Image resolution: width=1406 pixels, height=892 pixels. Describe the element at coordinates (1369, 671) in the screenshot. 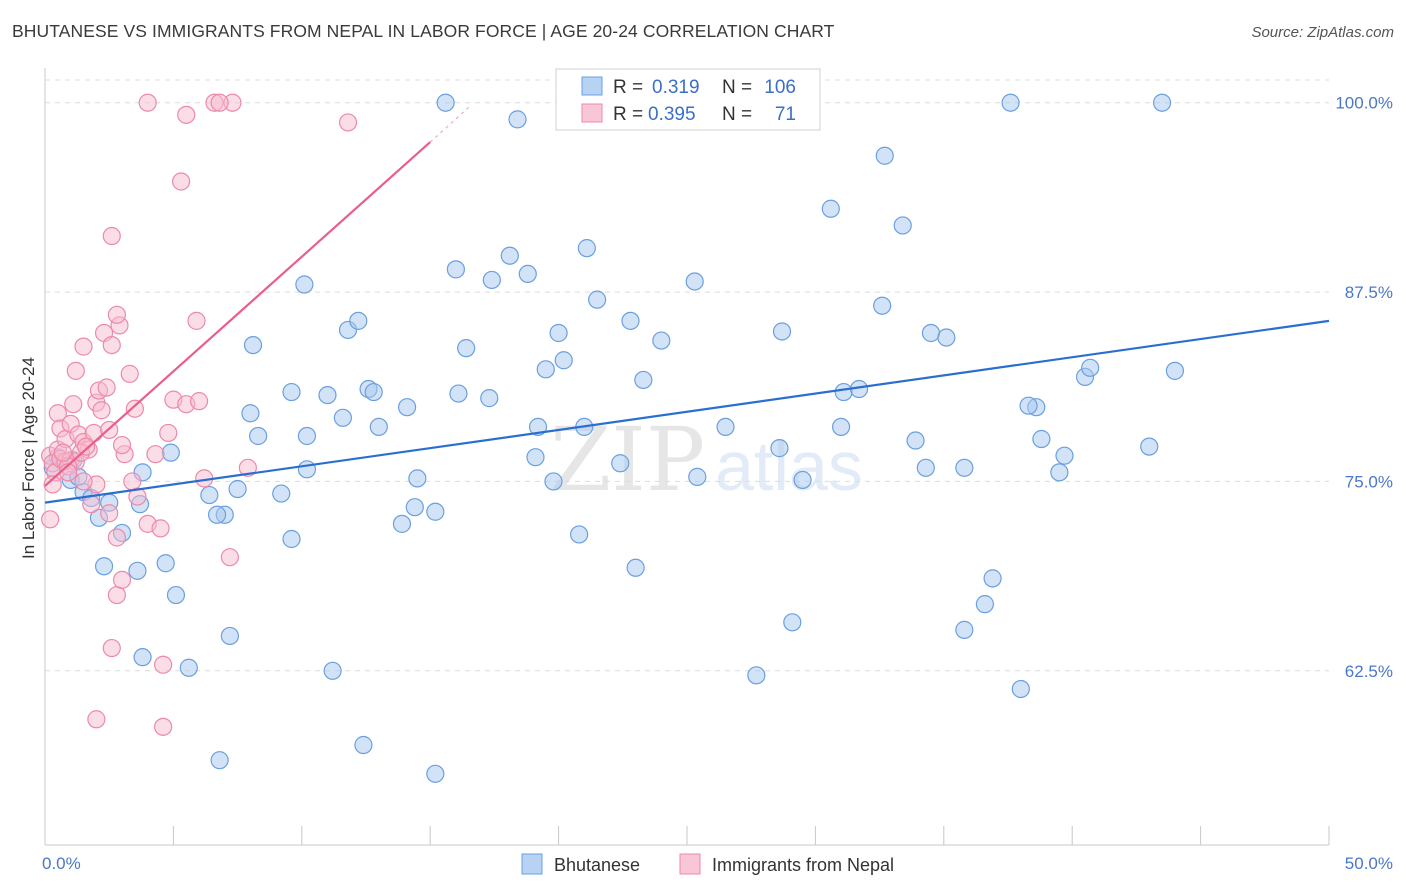

I see `y-tick-label: 62.5%` at that location.